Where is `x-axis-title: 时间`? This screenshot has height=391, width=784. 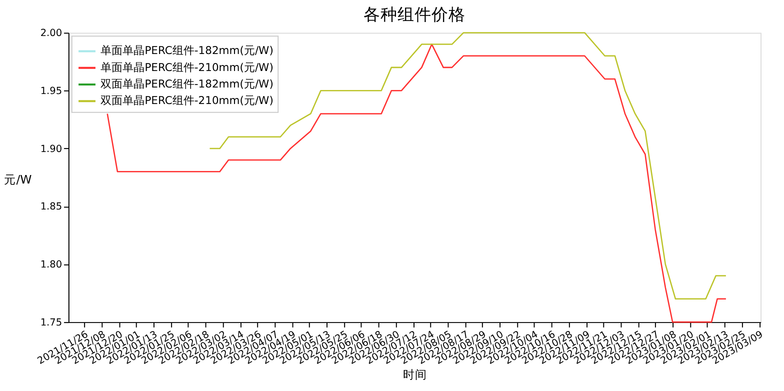
x-axis-title: 时间 is located at coordinates (414, 375).